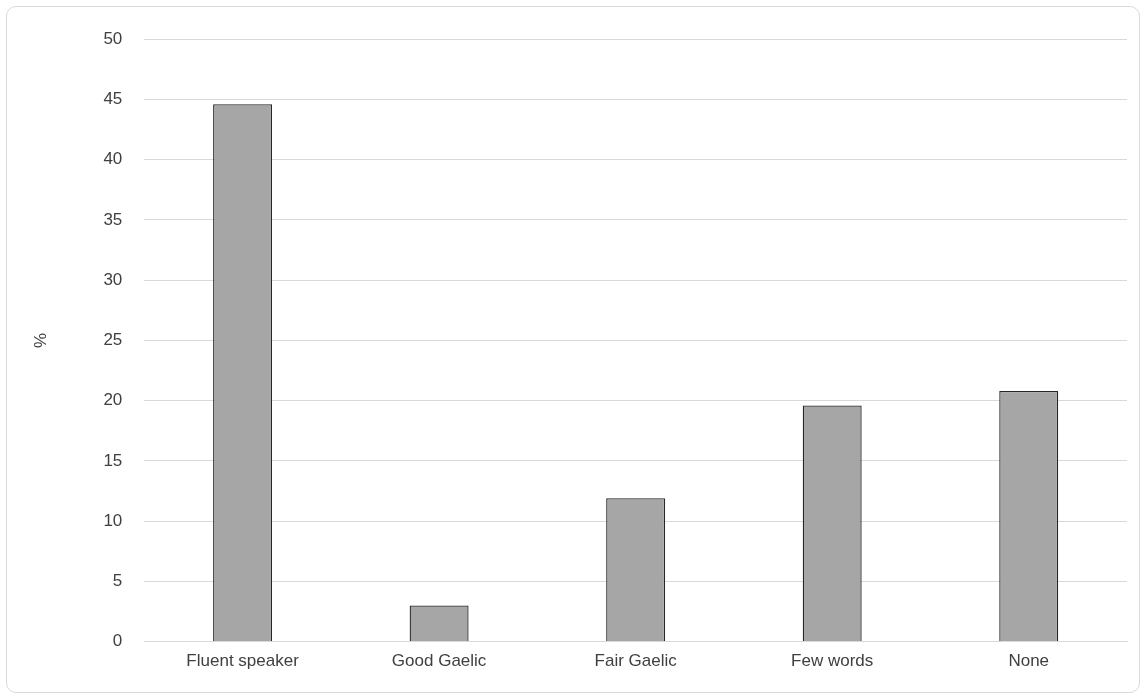  What do you see at coordinates (113, 340) in the screenshot?
I see `y-tick-label: 25` at bounding box center [113, 340].